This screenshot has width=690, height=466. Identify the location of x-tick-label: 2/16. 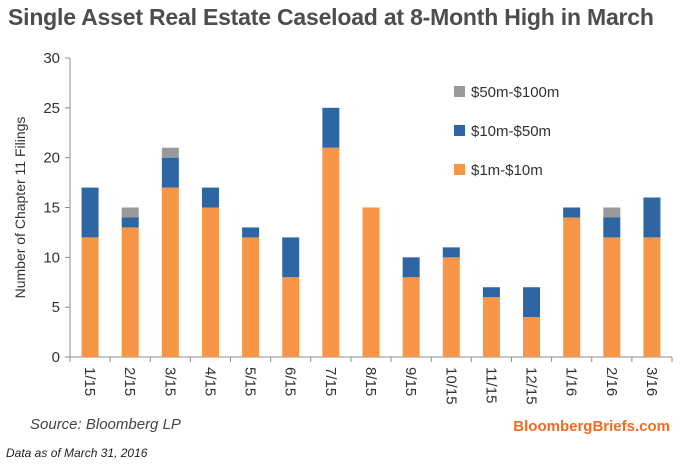
(611, 381).